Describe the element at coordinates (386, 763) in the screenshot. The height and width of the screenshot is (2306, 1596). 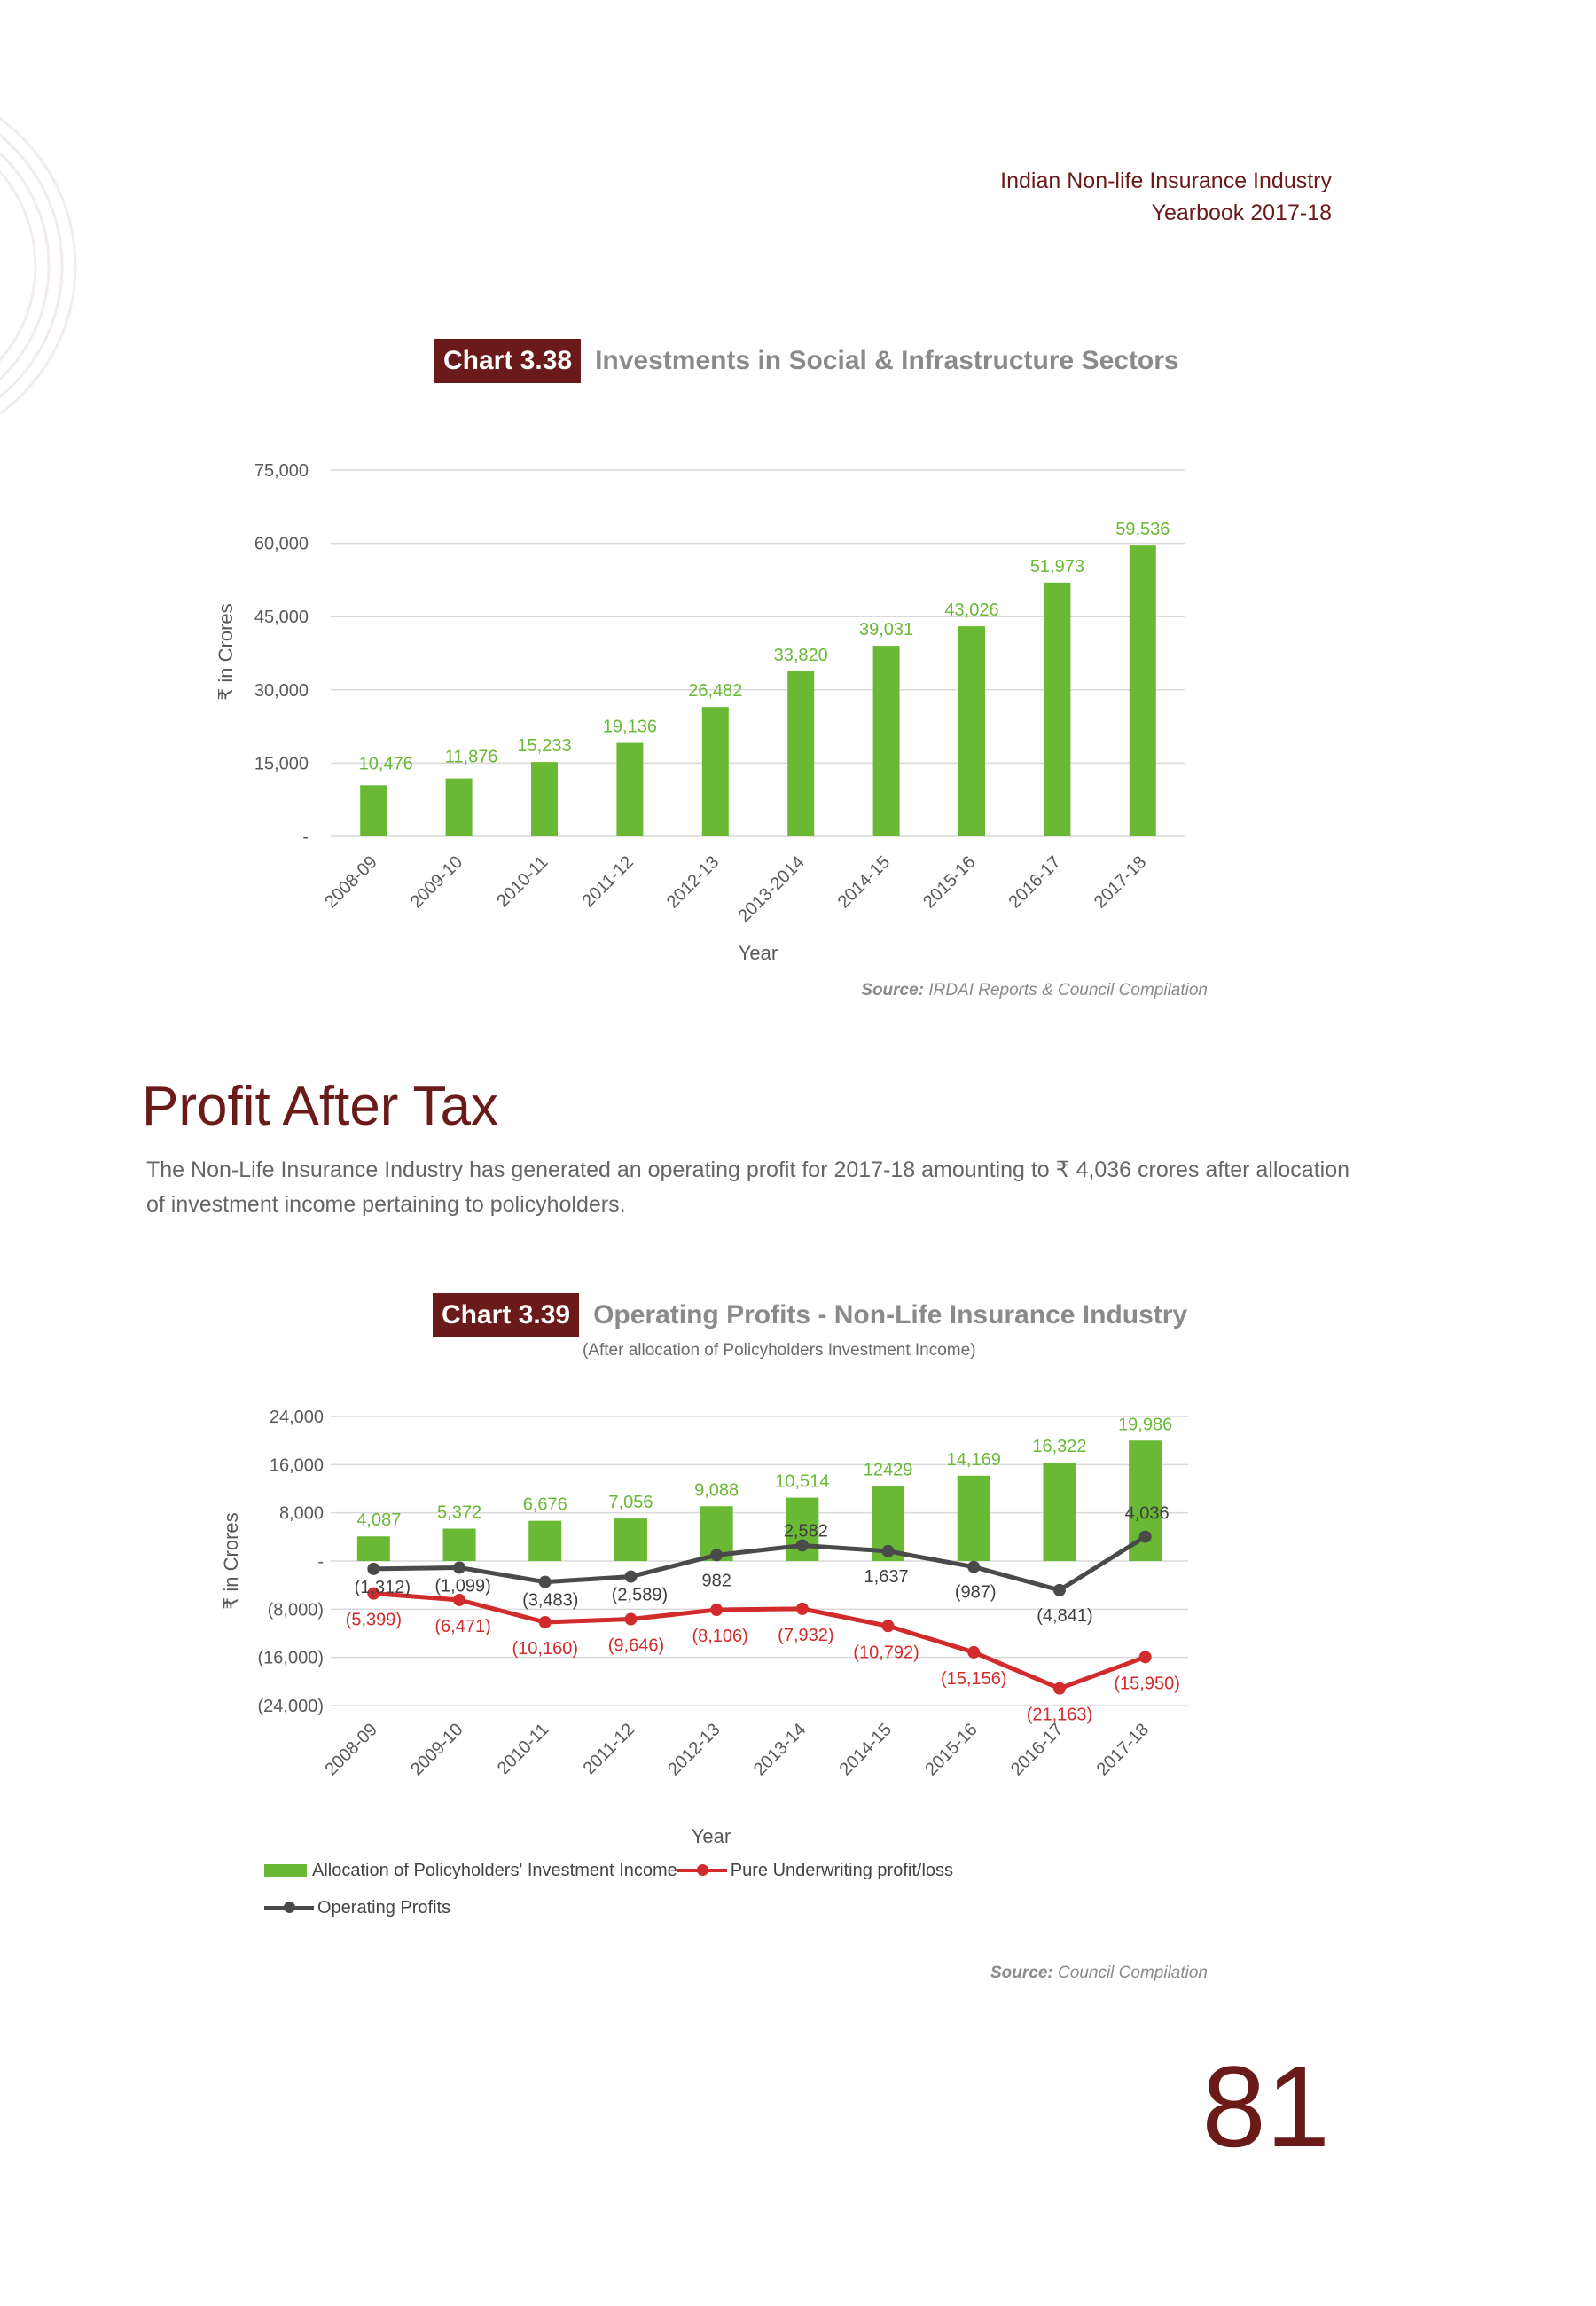
I see `data-label: 10,476` at that location.